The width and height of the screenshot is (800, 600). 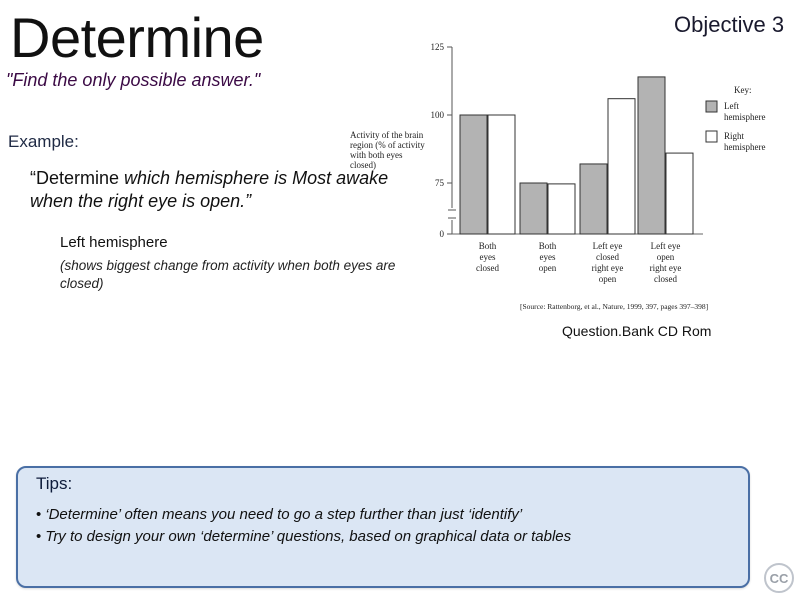 What do you see at coordinates (438, 115) in the screenshot?
I see `y-tick-label: 100` at bounding box center [438, 115].